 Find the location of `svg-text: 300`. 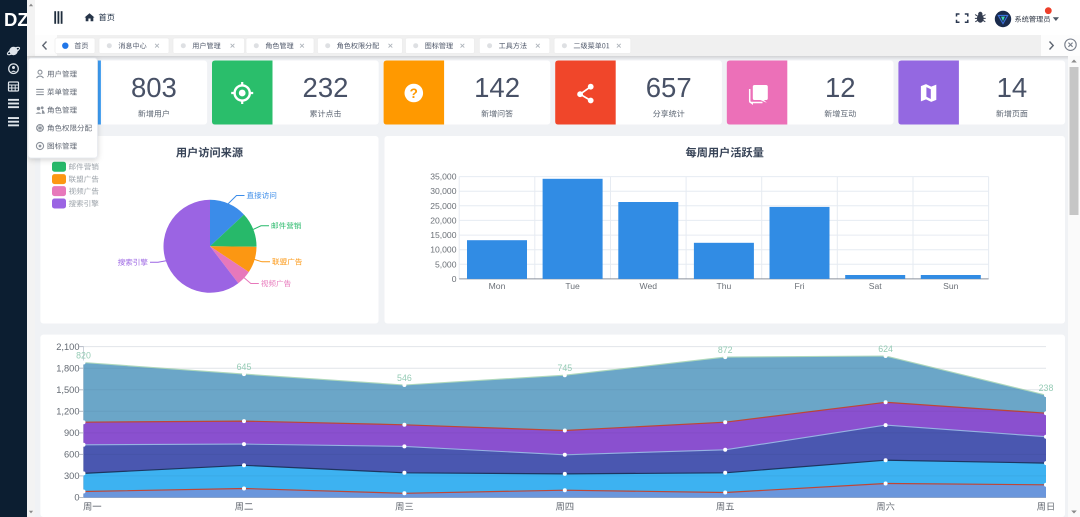

svg-text: 300 is located at coordinates (72, 476).